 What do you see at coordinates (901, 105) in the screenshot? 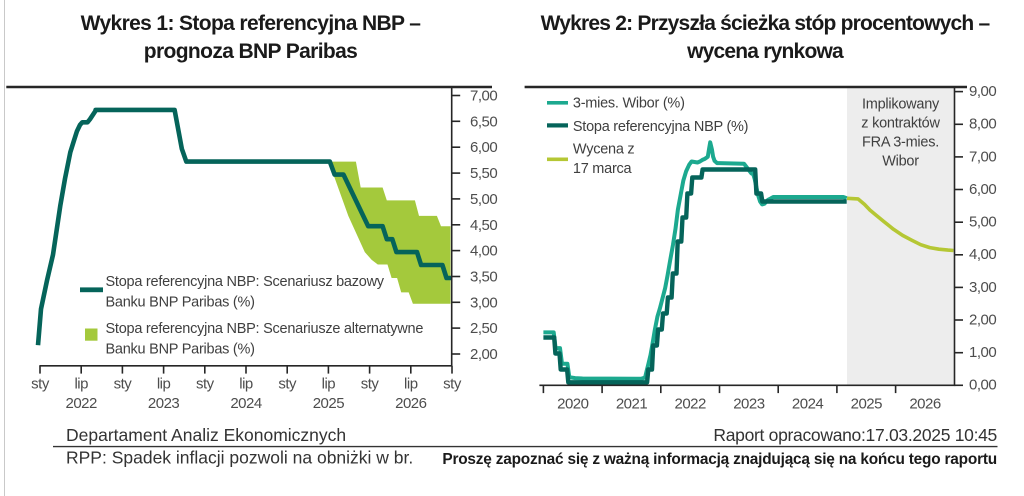
I see `svg-text: Implikowany` at bounding box center [901, 105].